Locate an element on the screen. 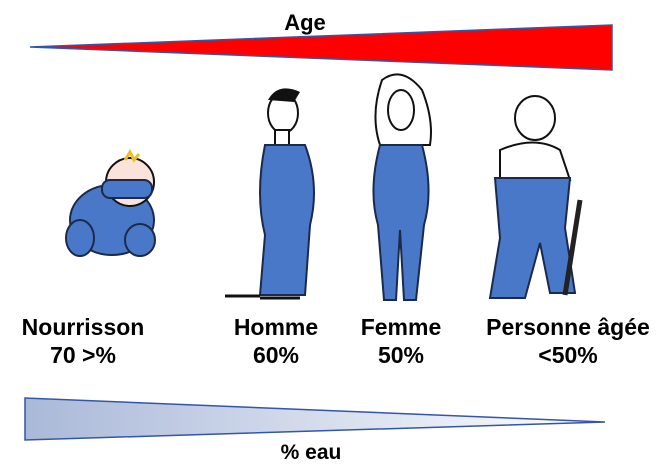  group-name: Personne âgée is located at coordinates (568, 327).